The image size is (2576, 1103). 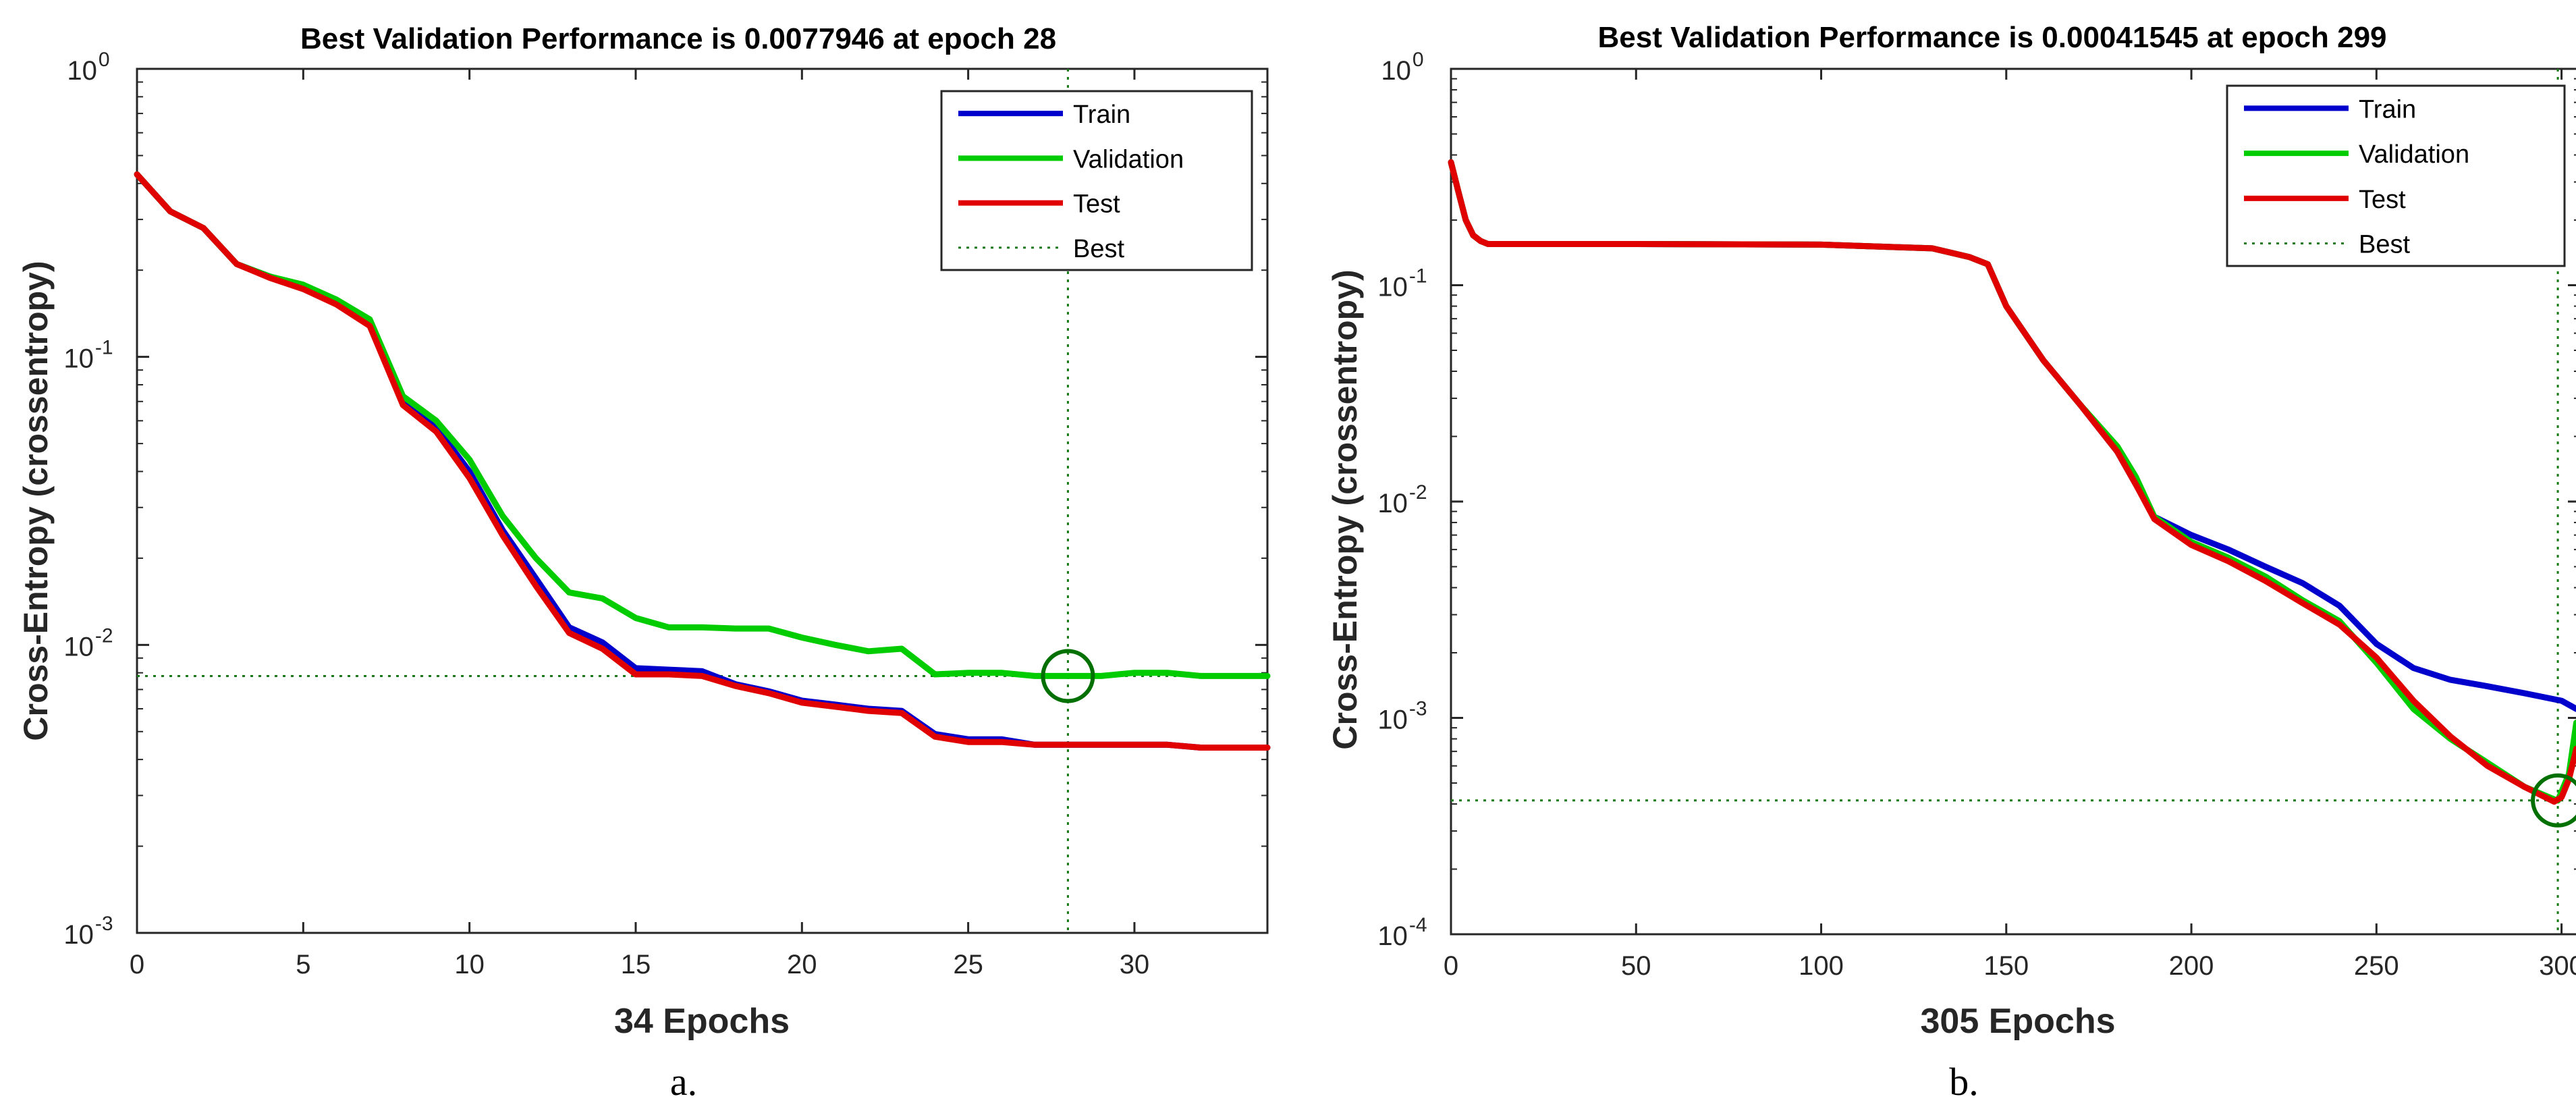 I want to click on chart-a-x-axis-label: 34 Epochs, so click(x=702, y=1022).